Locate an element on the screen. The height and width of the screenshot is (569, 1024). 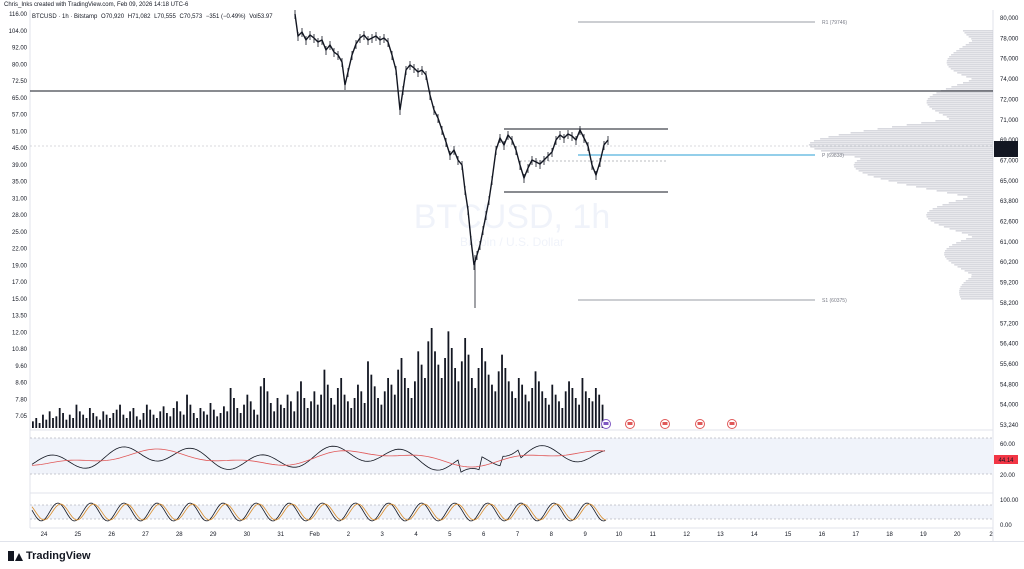
footer: TradingView is located at coordinates (512, 555).